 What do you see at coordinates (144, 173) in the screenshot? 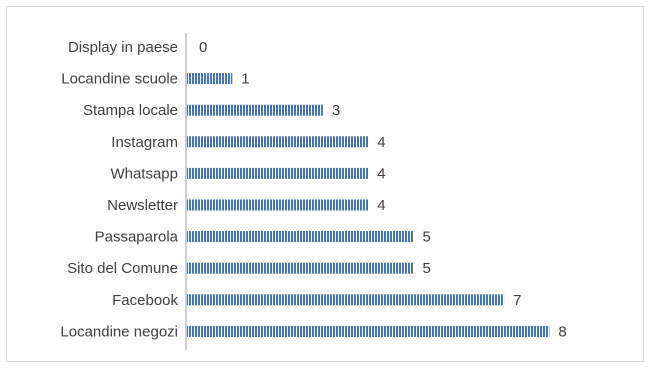
I see `category-label: Whatsapp` at bounding box center [144, 173].